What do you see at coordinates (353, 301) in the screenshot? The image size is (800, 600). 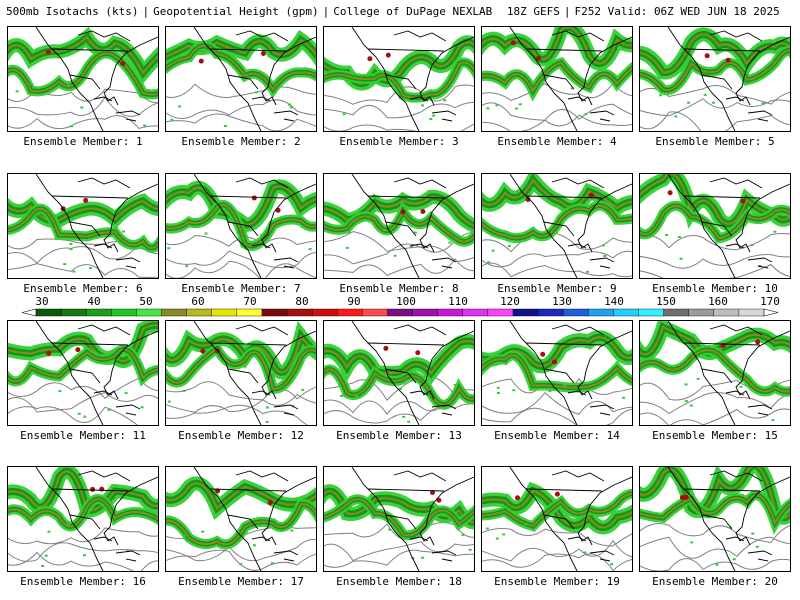 I see `colorbar-tick-label: 90` at bounding box center [353, 301].